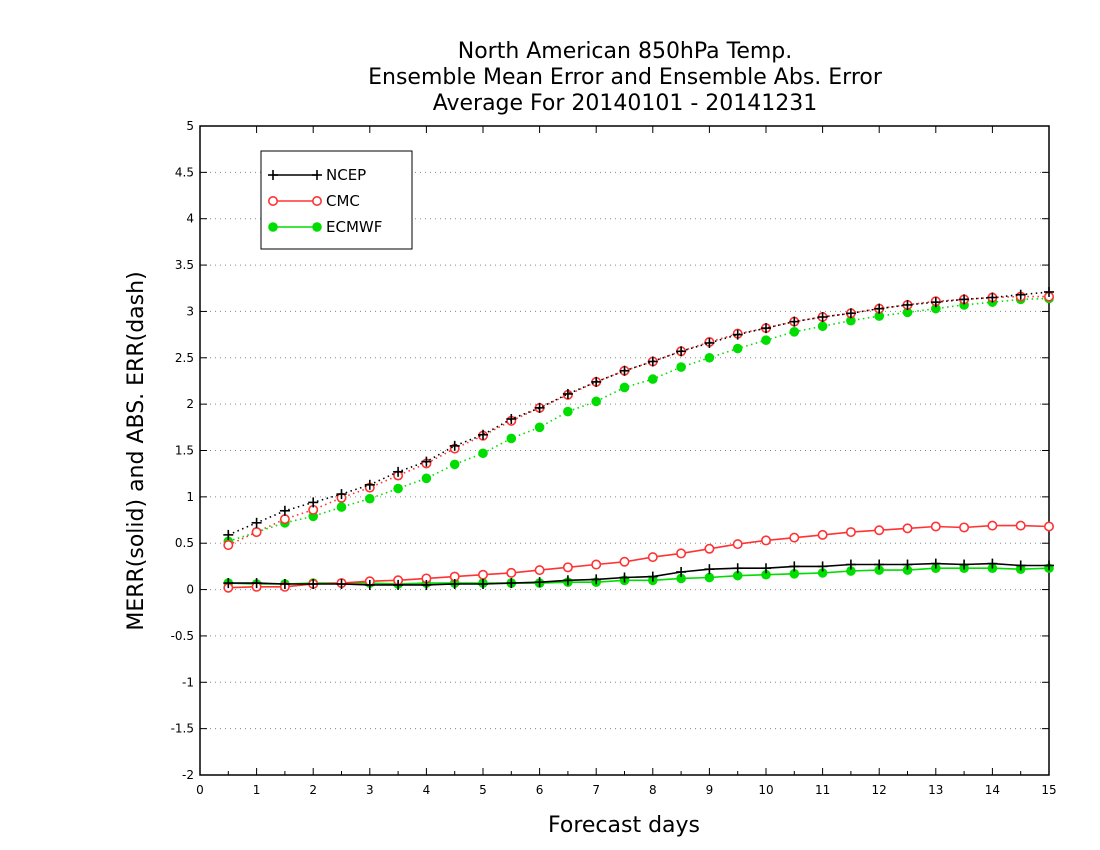 Image resolution: width=1100 pixels, height=850 pixels. I want to click on x-axis-label: Forecast days, so click(624, 825).